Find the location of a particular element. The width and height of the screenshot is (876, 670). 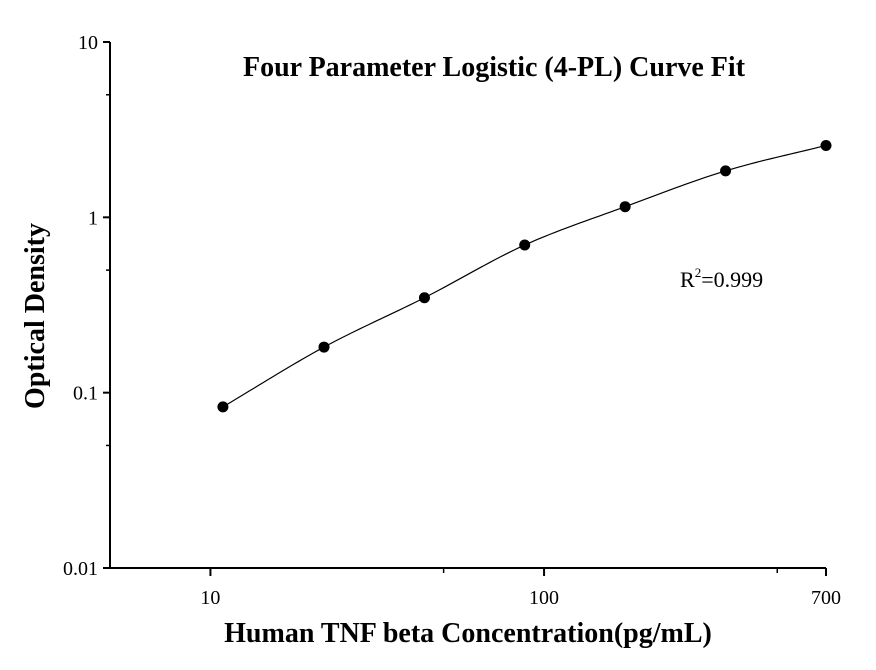

r-squared-superscript: 2 is located at coordinates (698, 272).